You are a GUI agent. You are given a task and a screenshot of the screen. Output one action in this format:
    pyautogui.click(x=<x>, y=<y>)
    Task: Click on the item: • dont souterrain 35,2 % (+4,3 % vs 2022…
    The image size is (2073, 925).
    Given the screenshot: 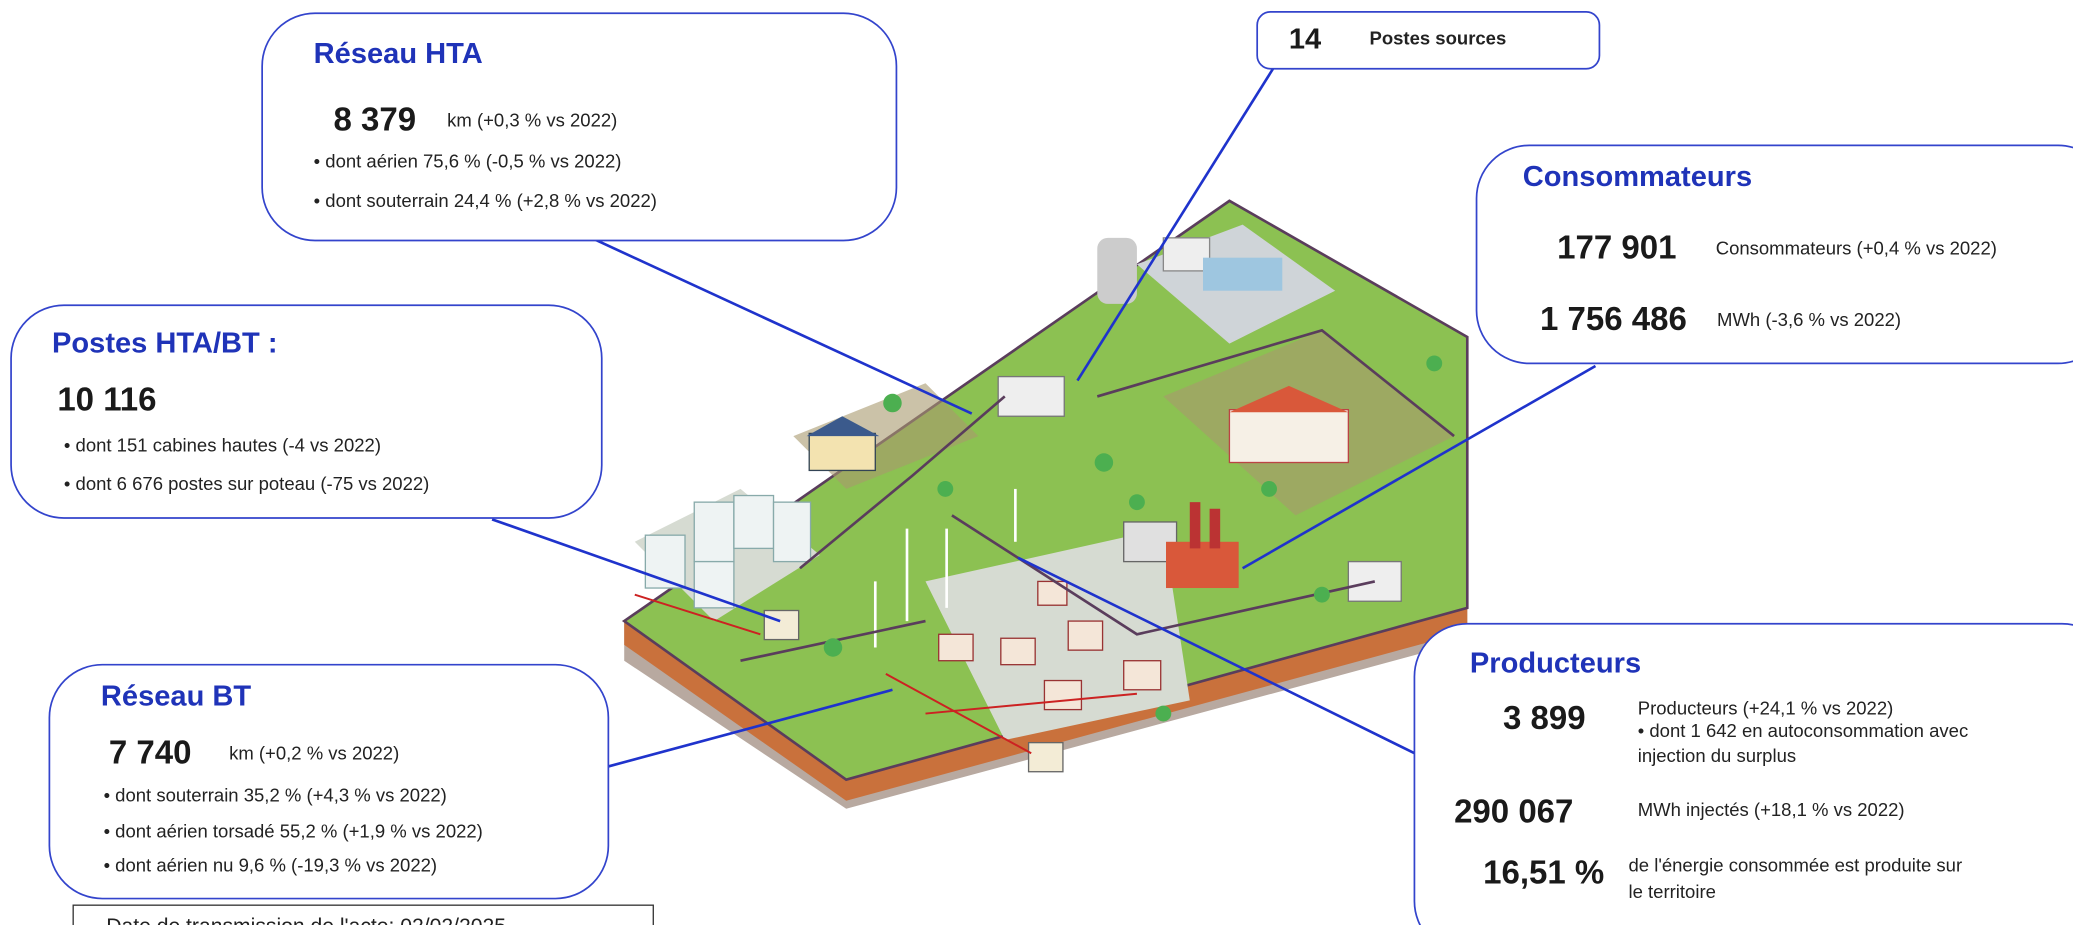 What is the action you would take?
    pyautogui.click(x=275, y=795)
    